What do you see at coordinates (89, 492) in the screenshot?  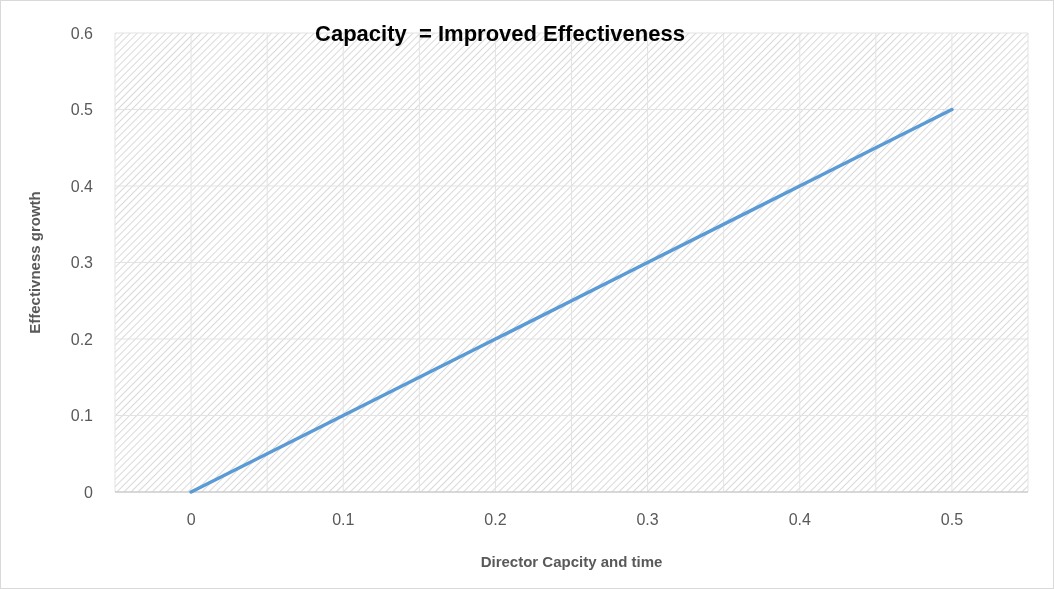 I see `y-tick-label: 0` at bounding box center [89, 492].